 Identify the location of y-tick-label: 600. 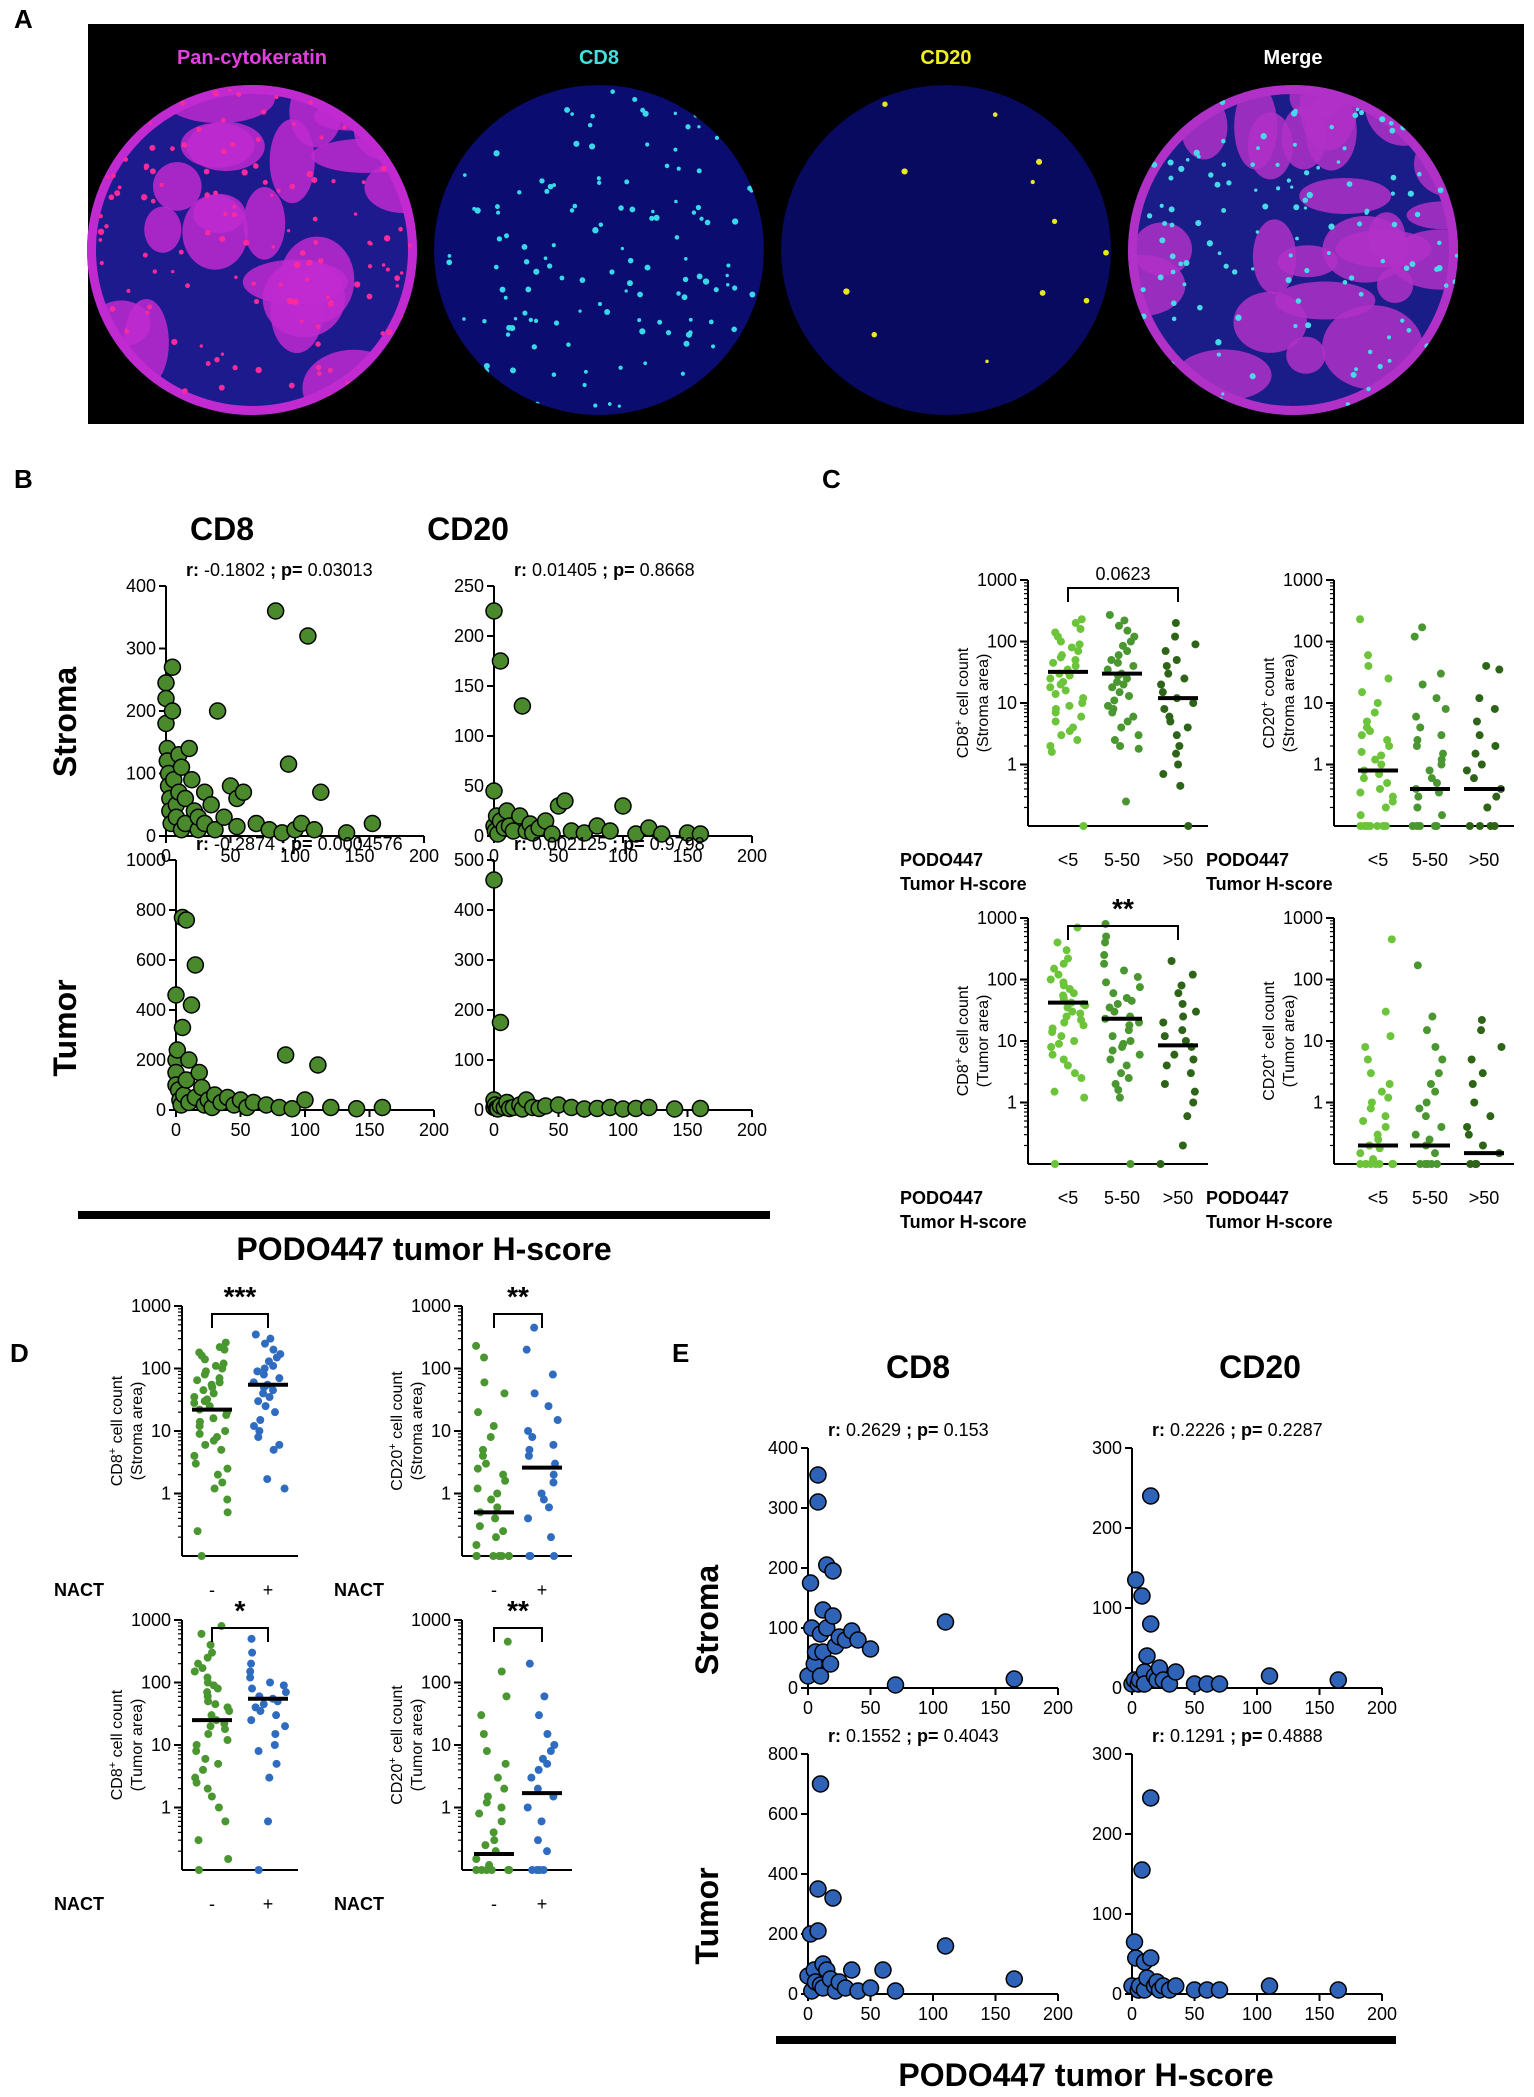
(151, 960).